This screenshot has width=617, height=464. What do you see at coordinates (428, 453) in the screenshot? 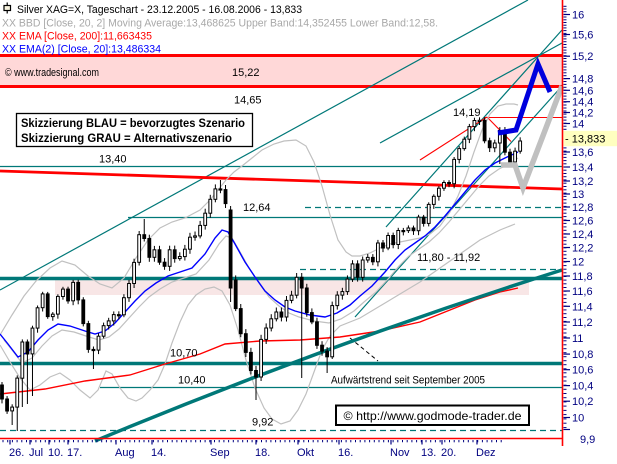
I see `svg-text: 13.` at bounding box center [428, 453].